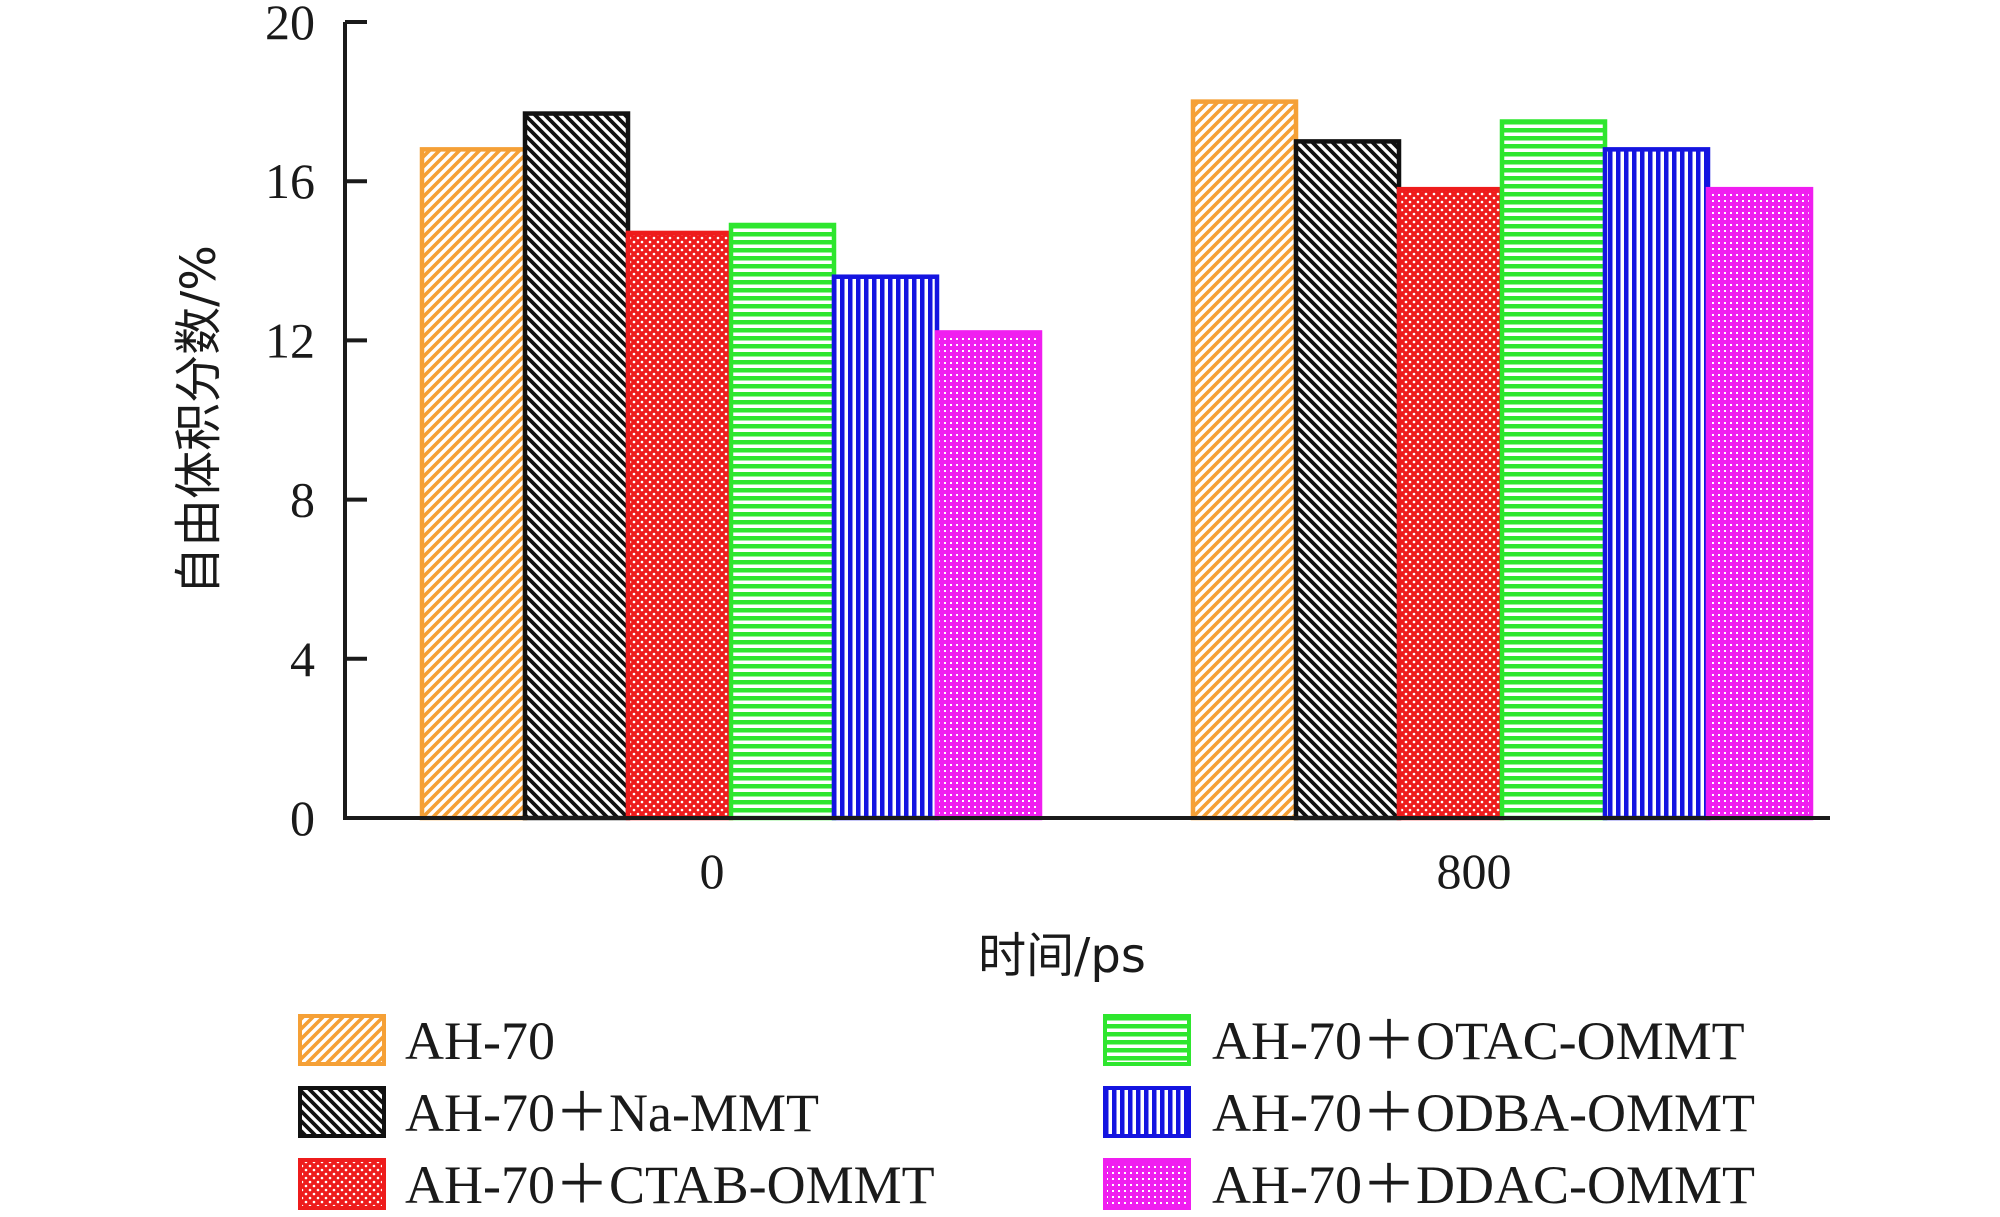  I want to click on y-tick-label: 12, so click(290, 340).